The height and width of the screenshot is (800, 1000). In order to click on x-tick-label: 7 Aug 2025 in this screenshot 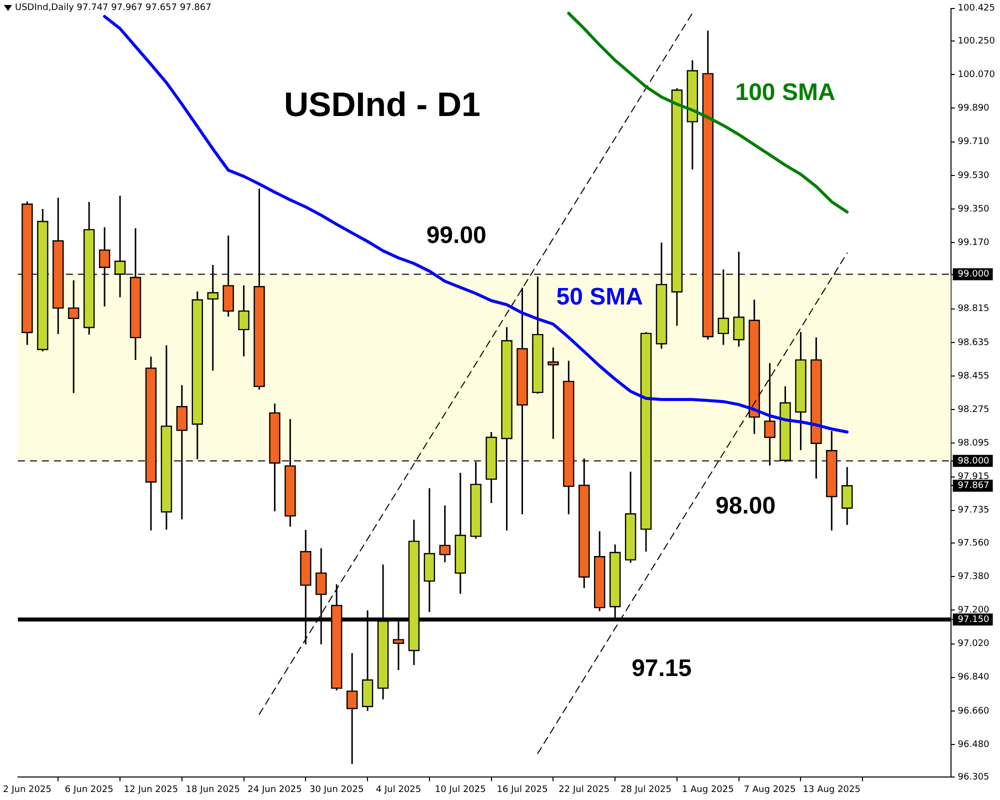, I will do `click(770, 789)`.